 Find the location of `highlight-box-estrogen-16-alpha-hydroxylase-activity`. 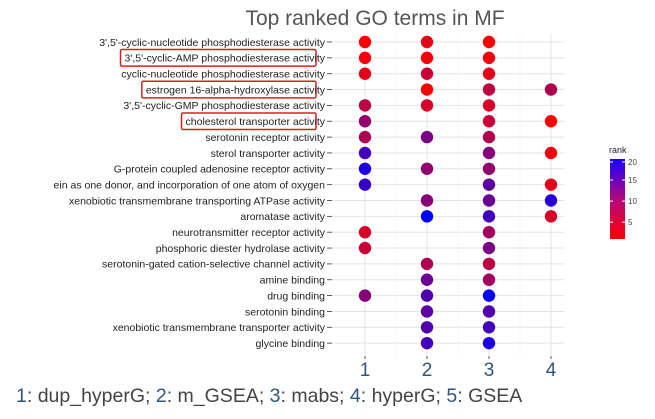

highlight-box-estrogen-16-alpha-hydroxylase-activity is located at coordinates (229, 89).